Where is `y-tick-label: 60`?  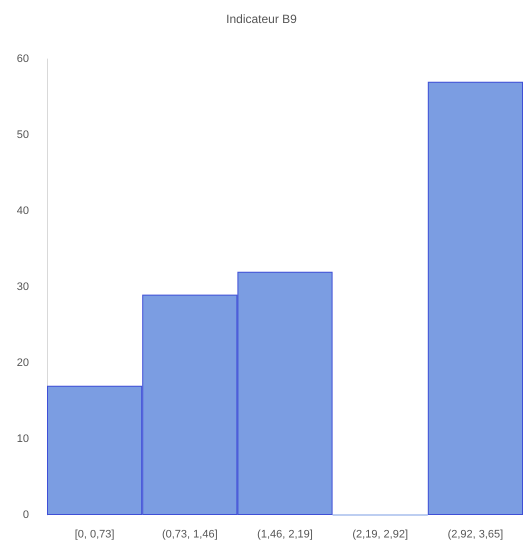
y-tick-label: 60 is located at coordinates (22, 59).